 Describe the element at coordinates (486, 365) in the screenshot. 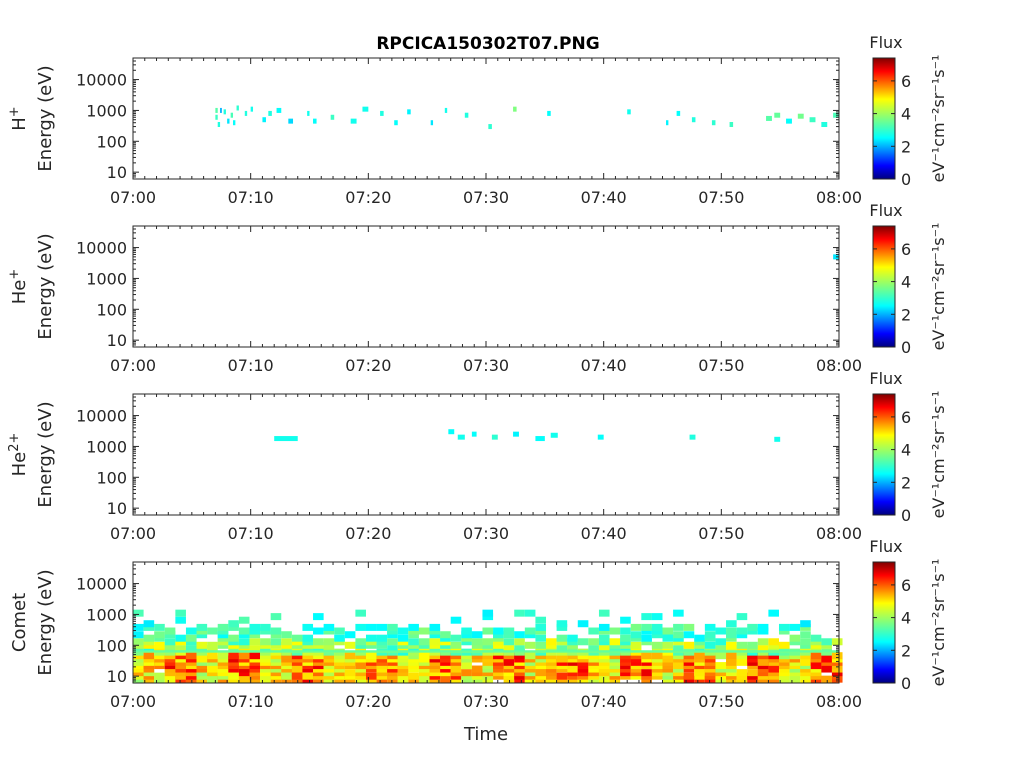

I see `x-tick-label: 07:30` at that location.